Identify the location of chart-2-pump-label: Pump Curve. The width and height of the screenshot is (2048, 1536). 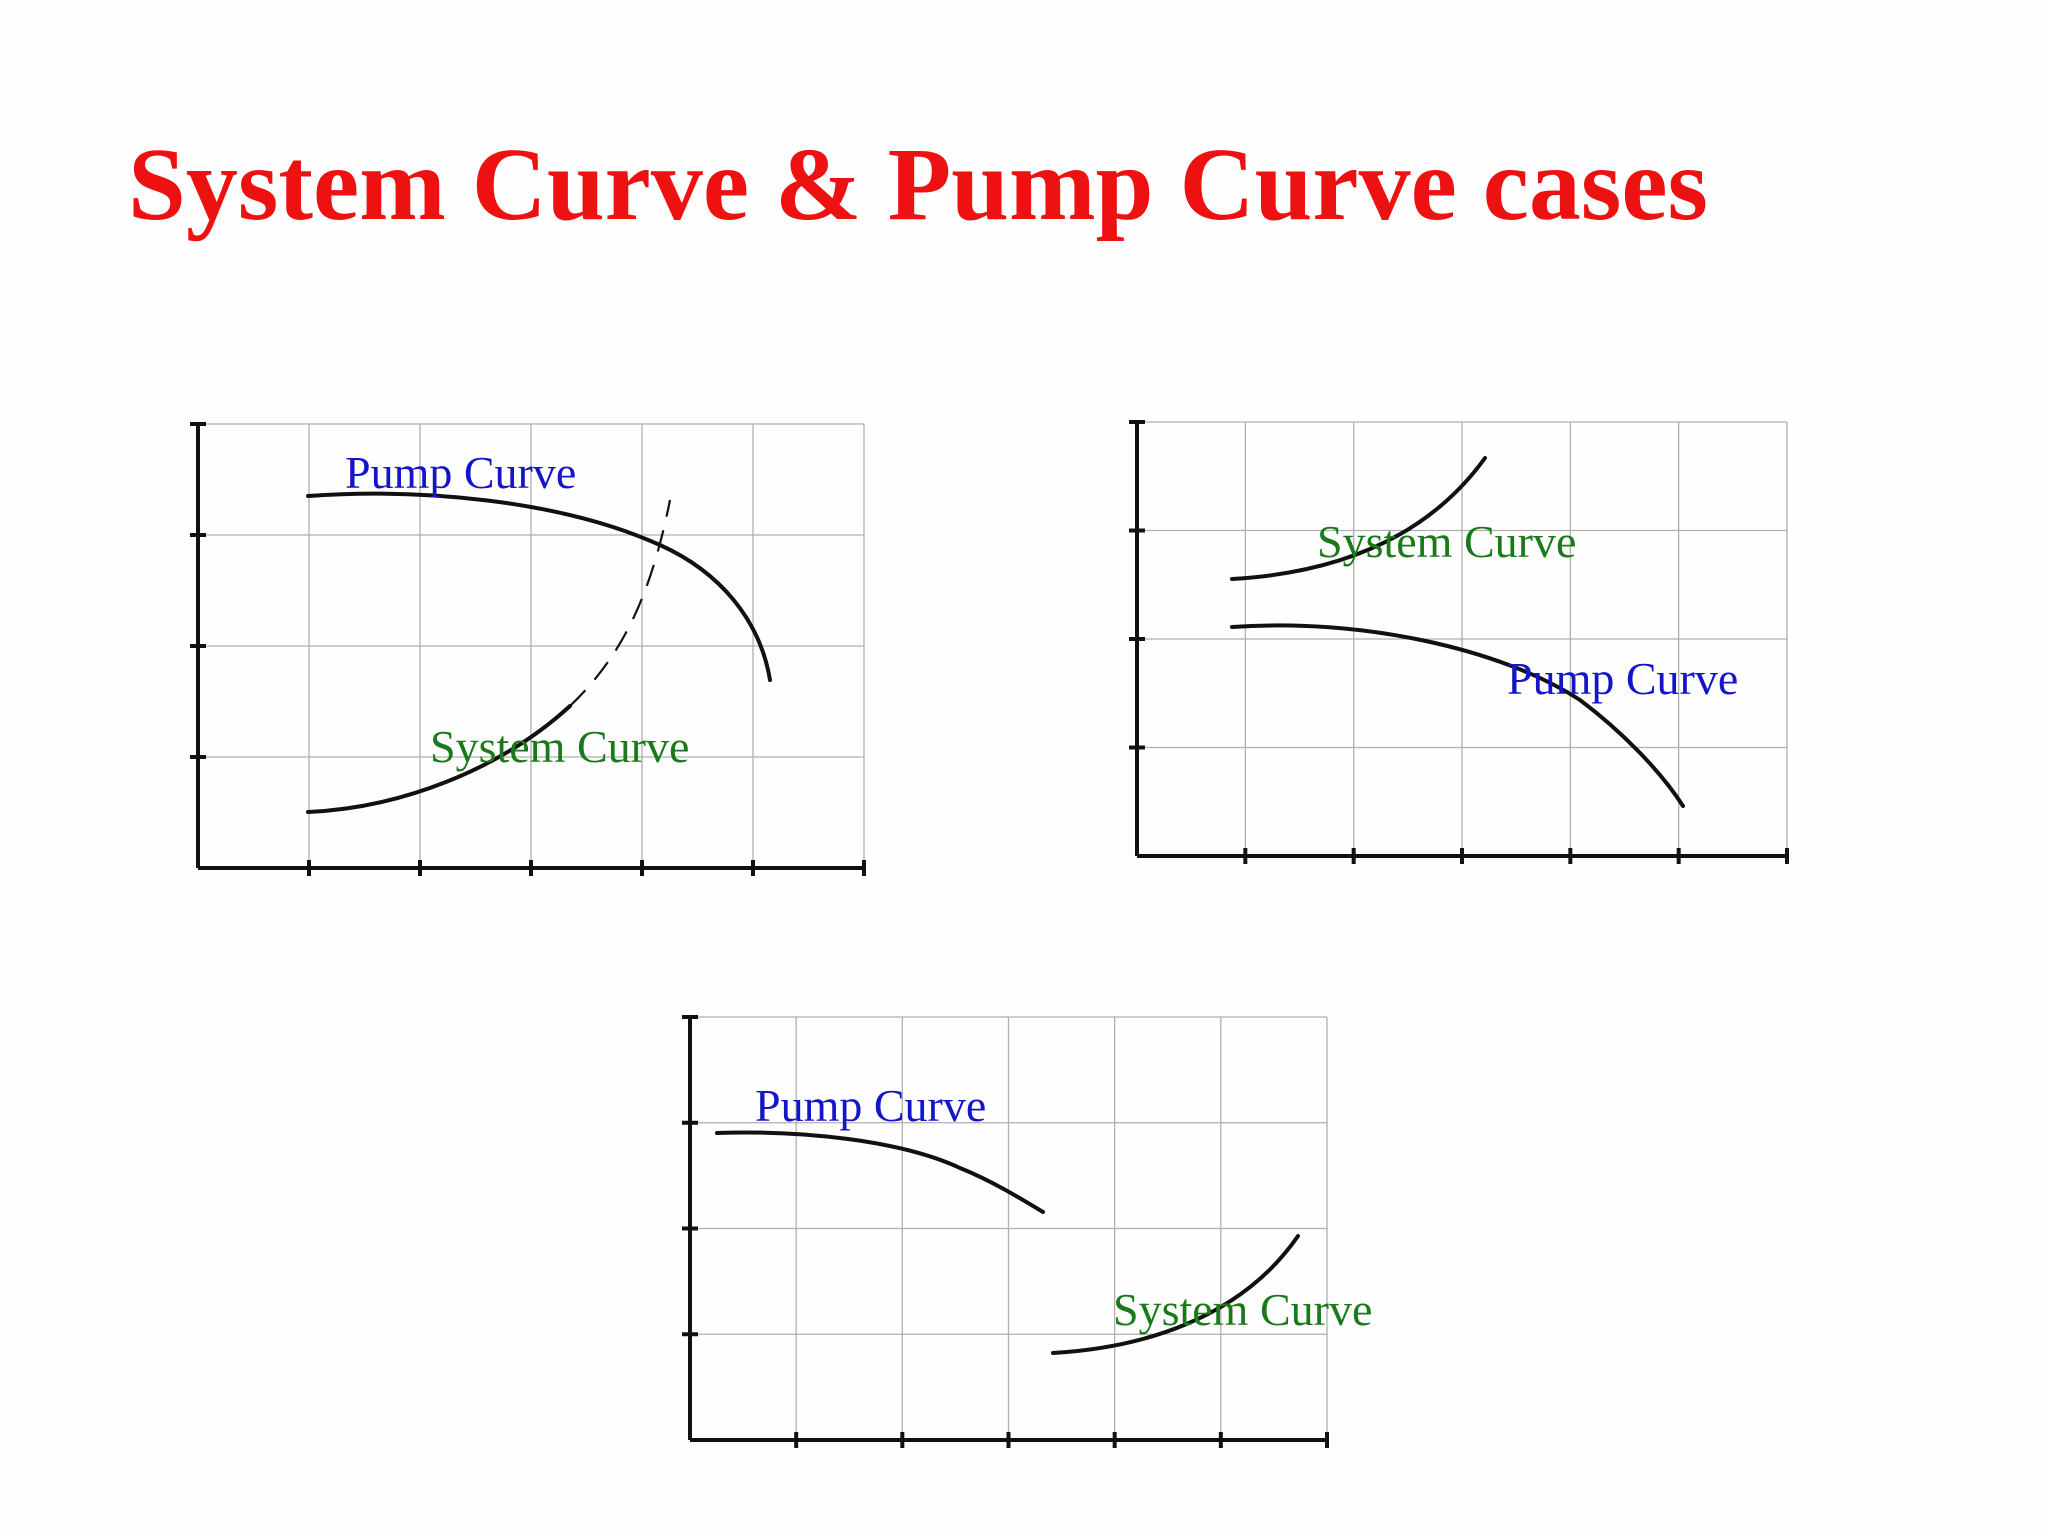
(1622, 678).